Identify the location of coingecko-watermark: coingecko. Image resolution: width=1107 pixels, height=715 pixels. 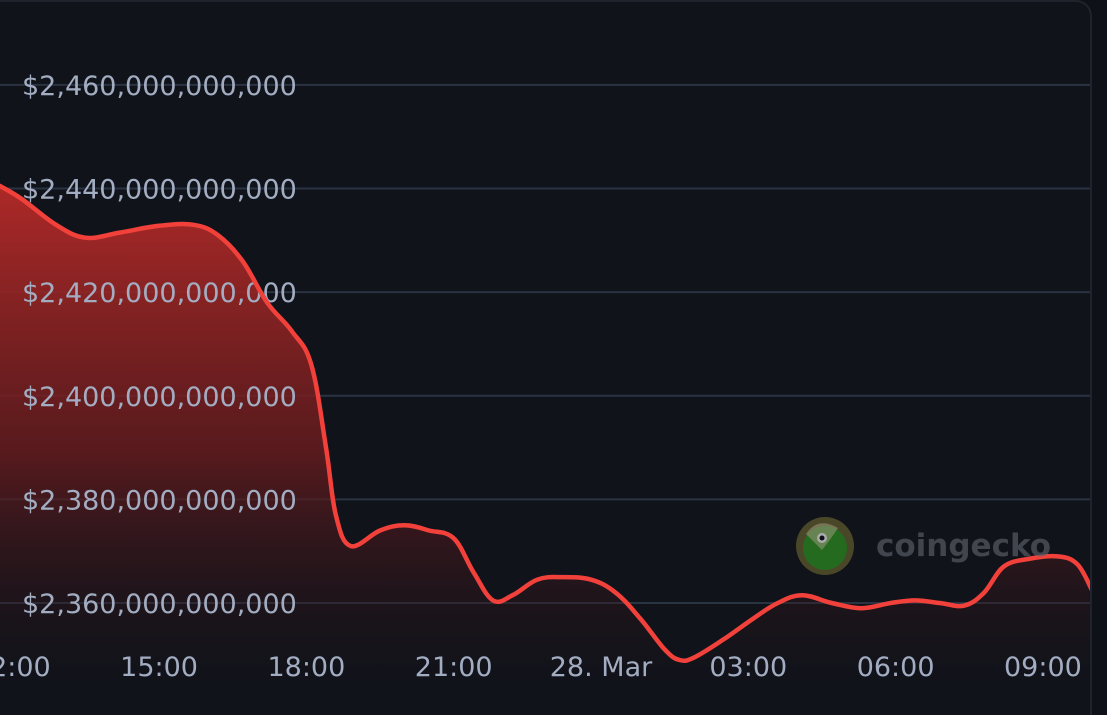
(923, 546).